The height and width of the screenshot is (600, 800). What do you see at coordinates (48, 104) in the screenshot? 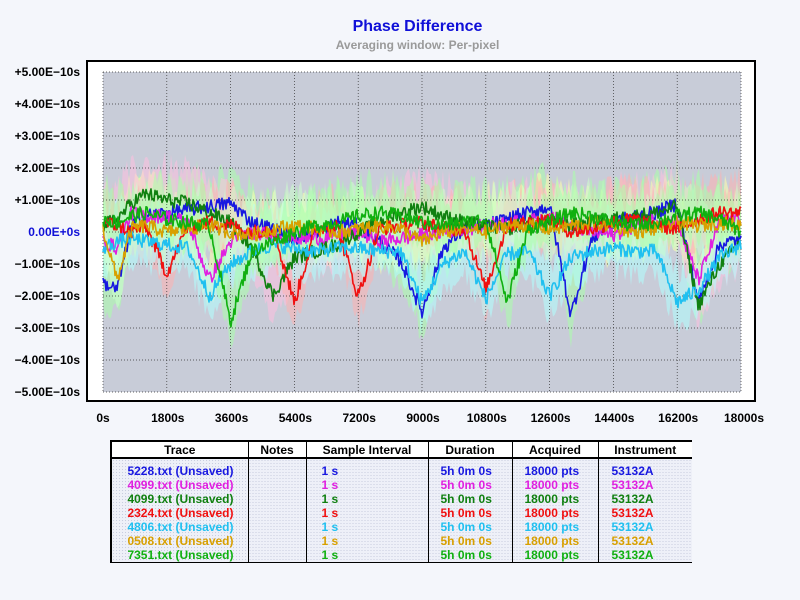
I see `y-tick-label: +4.00E−10s` at bounding box center [48, 104].